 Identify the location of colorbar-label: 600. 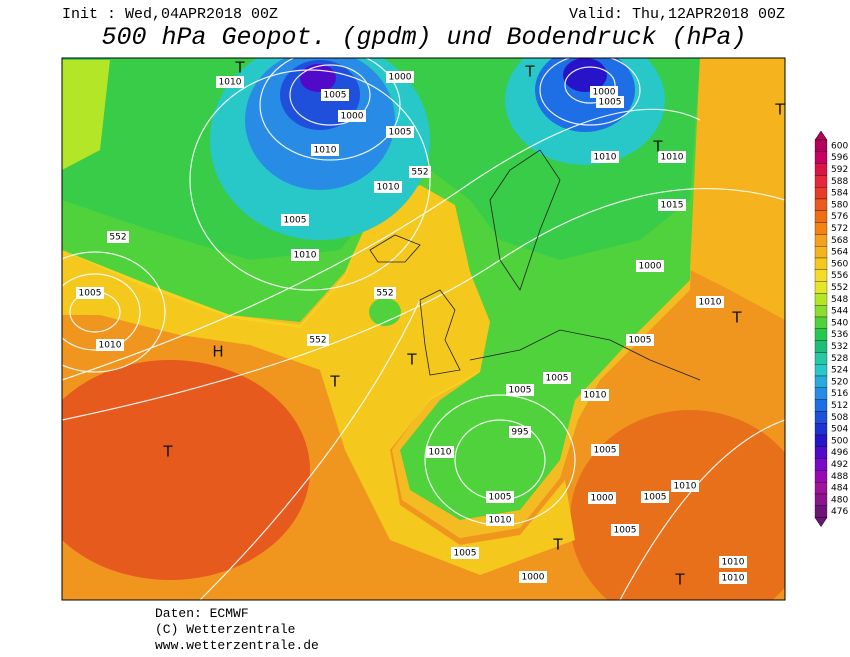
(839, 146).